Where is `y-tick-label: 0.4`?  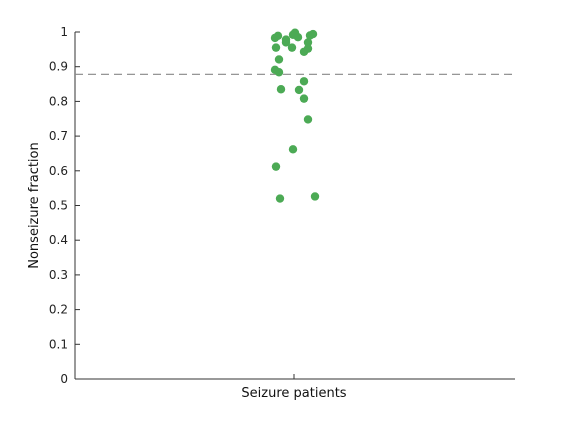 y-tick-label: 0.4 is located at coordinates (58, 240).